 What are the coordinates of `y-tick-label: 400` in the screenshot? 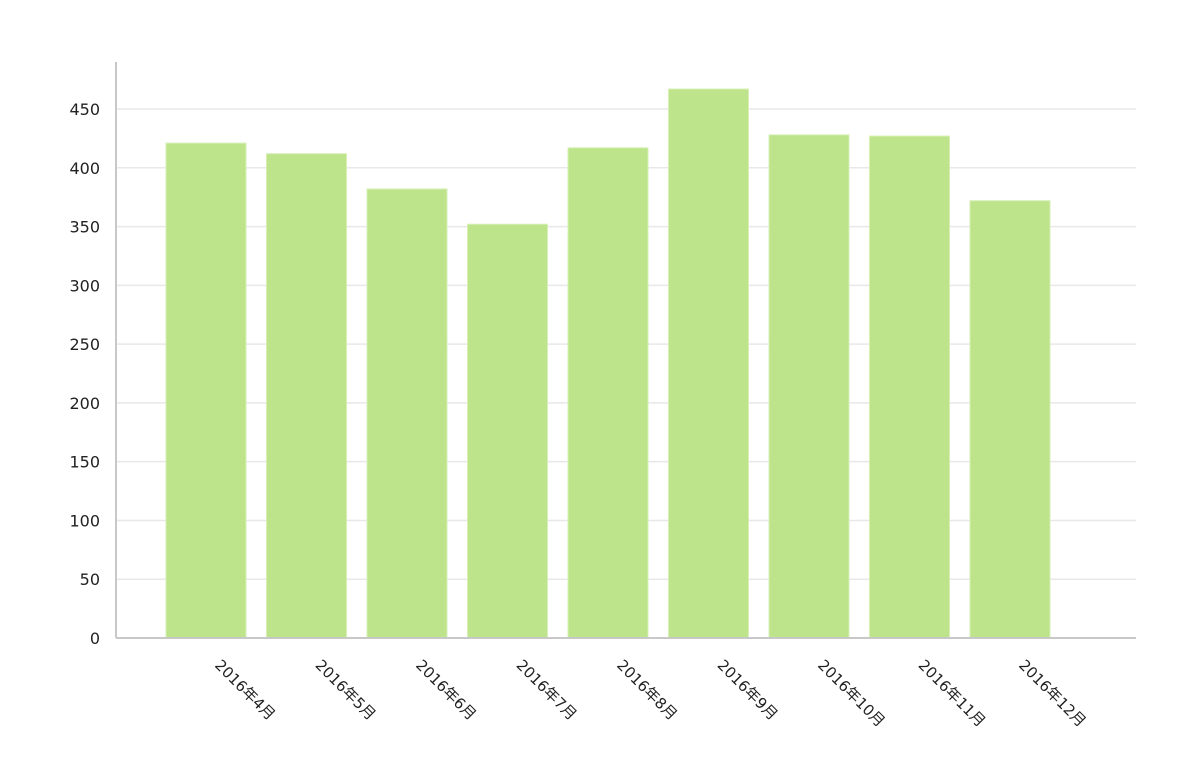 It's located at (84, 168).